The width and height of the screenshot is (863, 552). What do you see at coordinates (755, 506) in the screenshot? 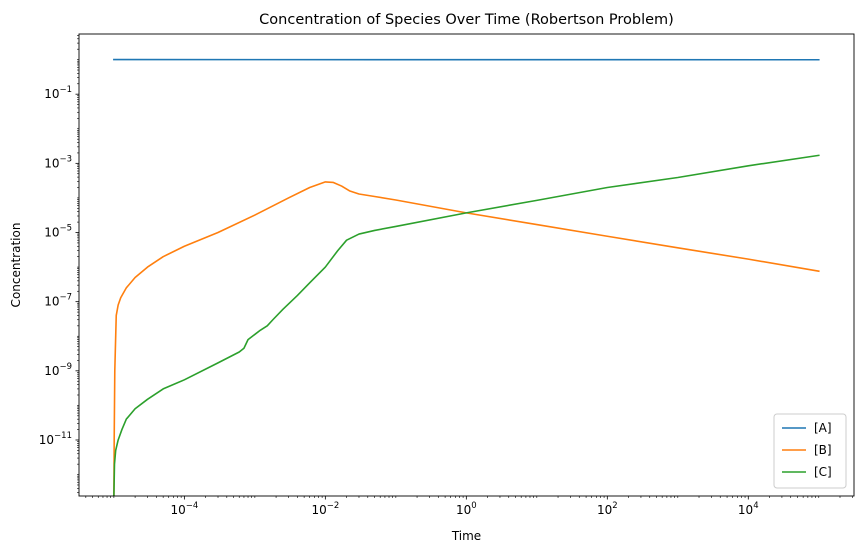
I see `x-tick-label-exponent: 4` at bounding box center [755, 506].